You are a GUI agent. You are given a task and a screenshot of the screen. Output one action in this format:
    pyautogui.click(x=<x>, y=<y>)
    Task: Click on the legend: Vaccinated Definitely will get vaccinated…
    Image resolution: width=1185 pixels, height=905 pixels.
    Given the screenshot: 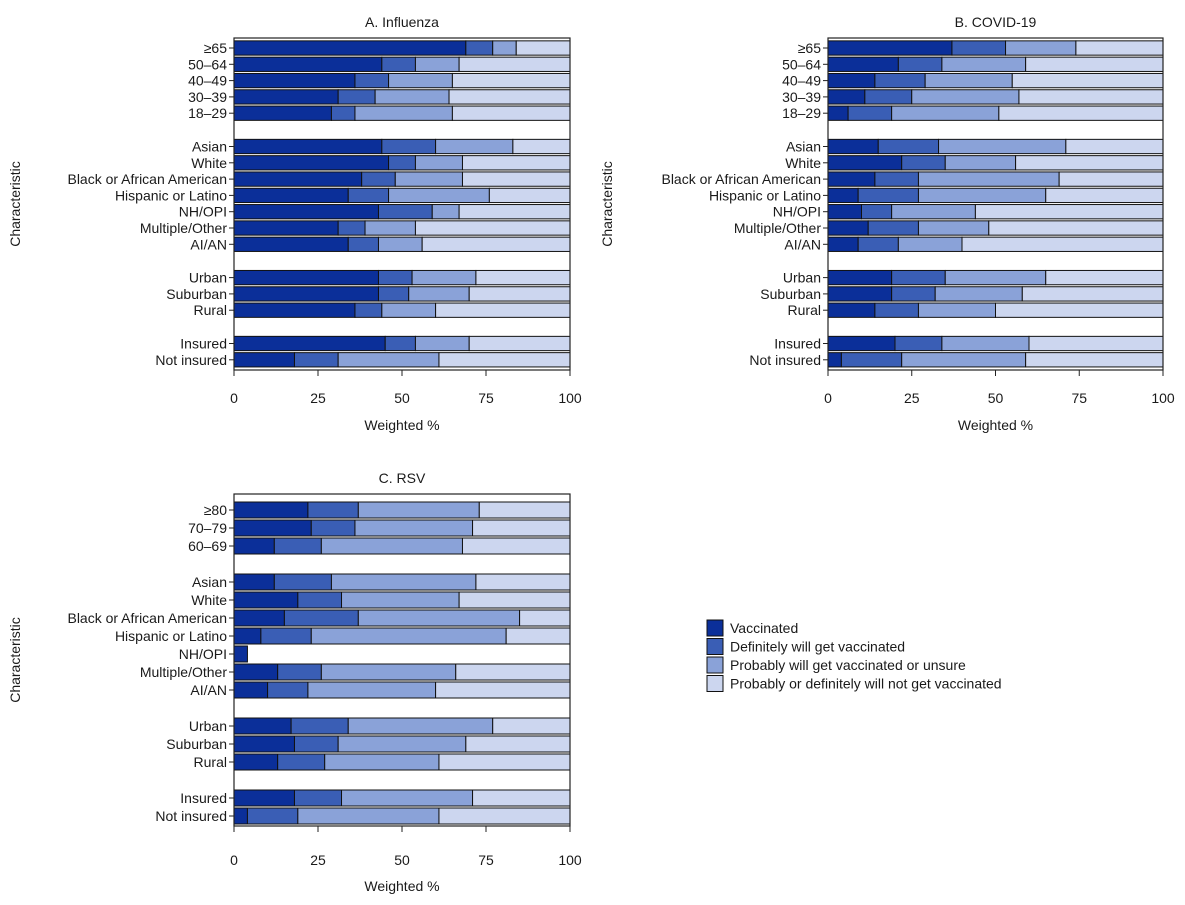 What is the action you would take?
    pyautogui.click(x=854, y=655)
    